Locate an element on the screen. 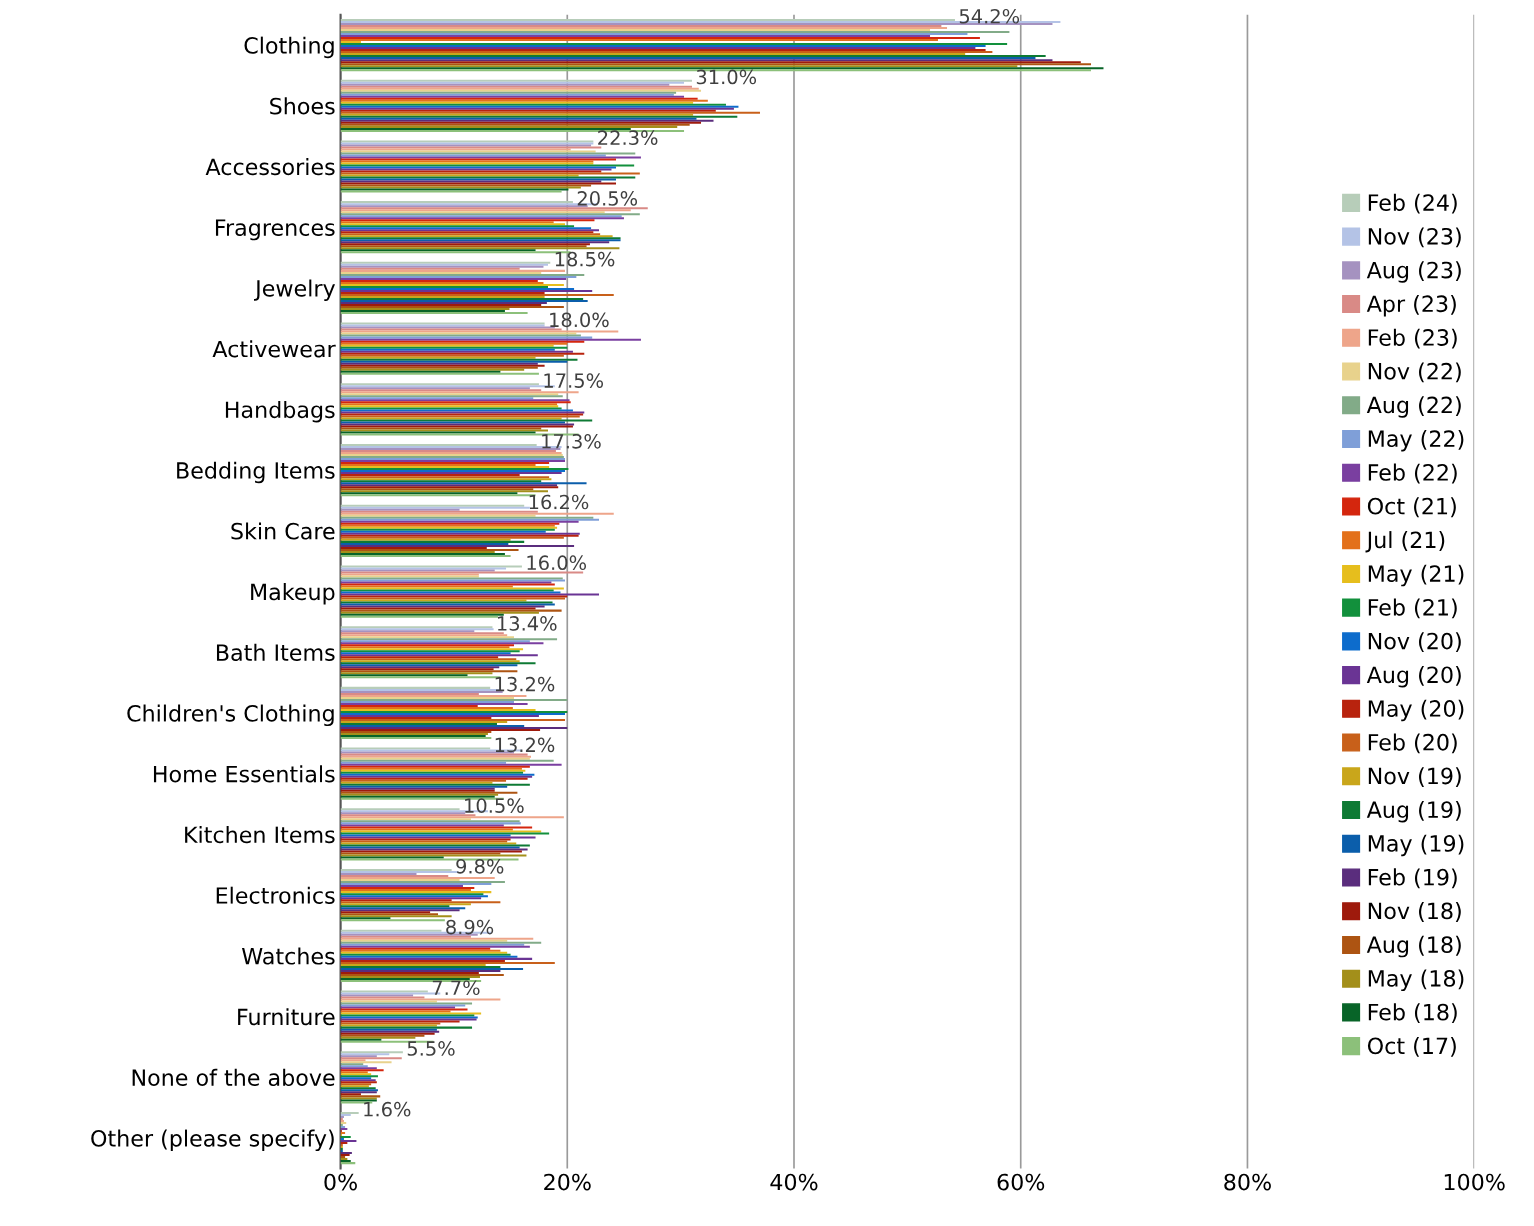  y-tick-label: Fragrences is located at coordinates (275, 230).